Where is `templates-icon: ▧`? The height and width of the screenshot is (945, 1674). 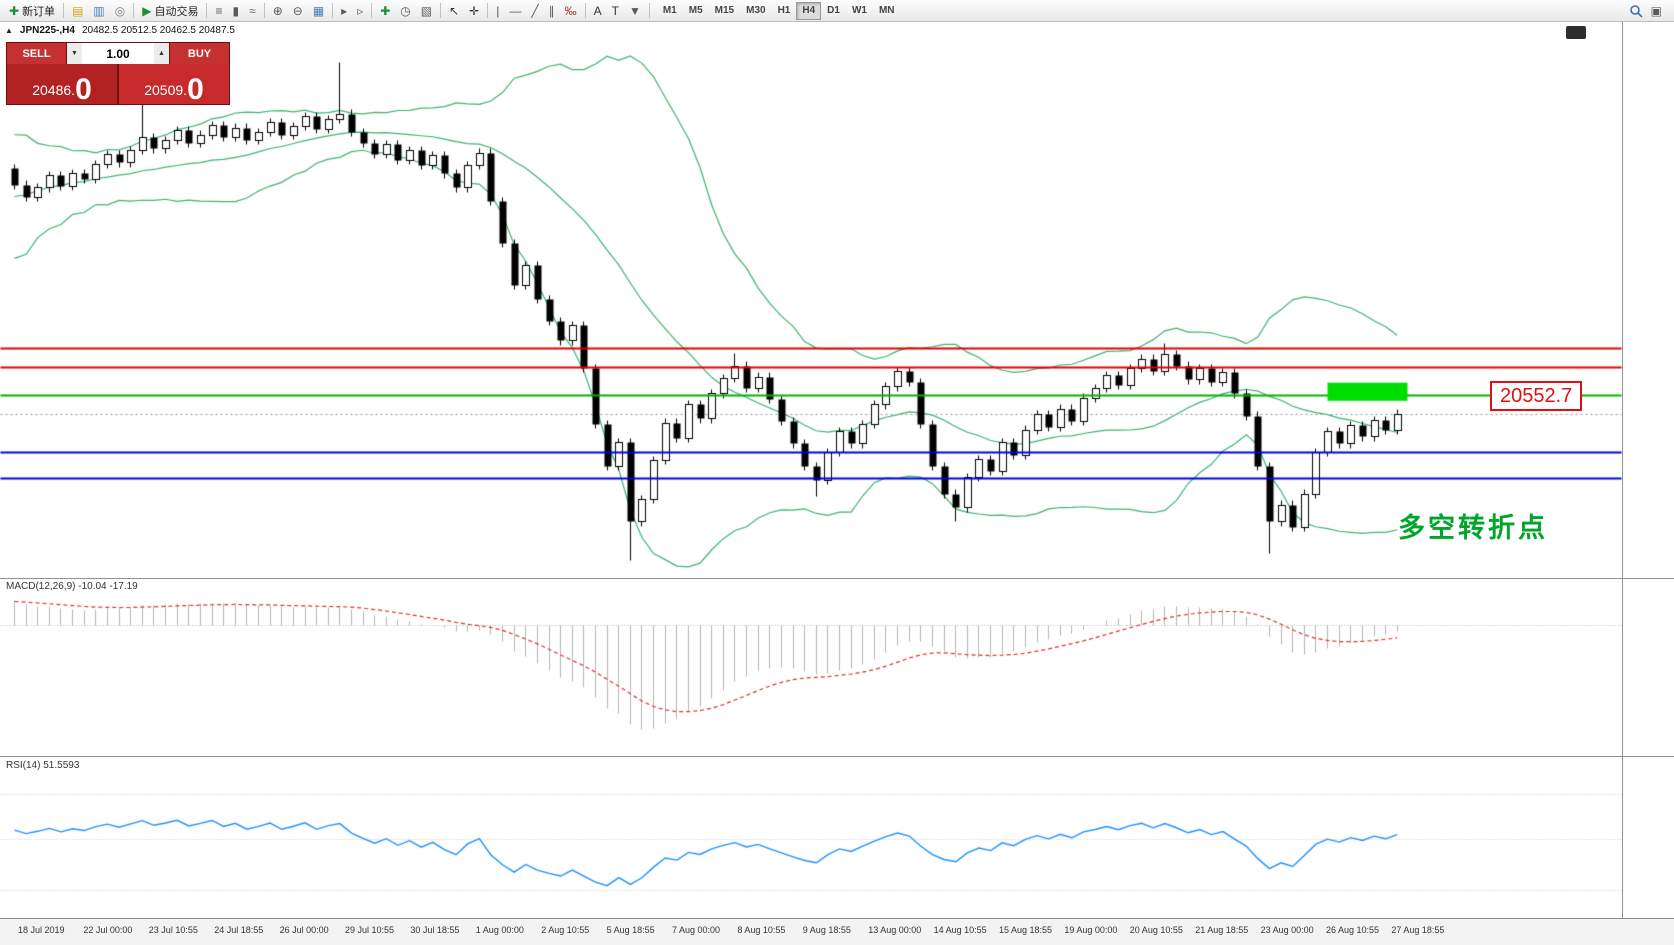
templates-icon: ▧ is located at coordinates (426, 11).